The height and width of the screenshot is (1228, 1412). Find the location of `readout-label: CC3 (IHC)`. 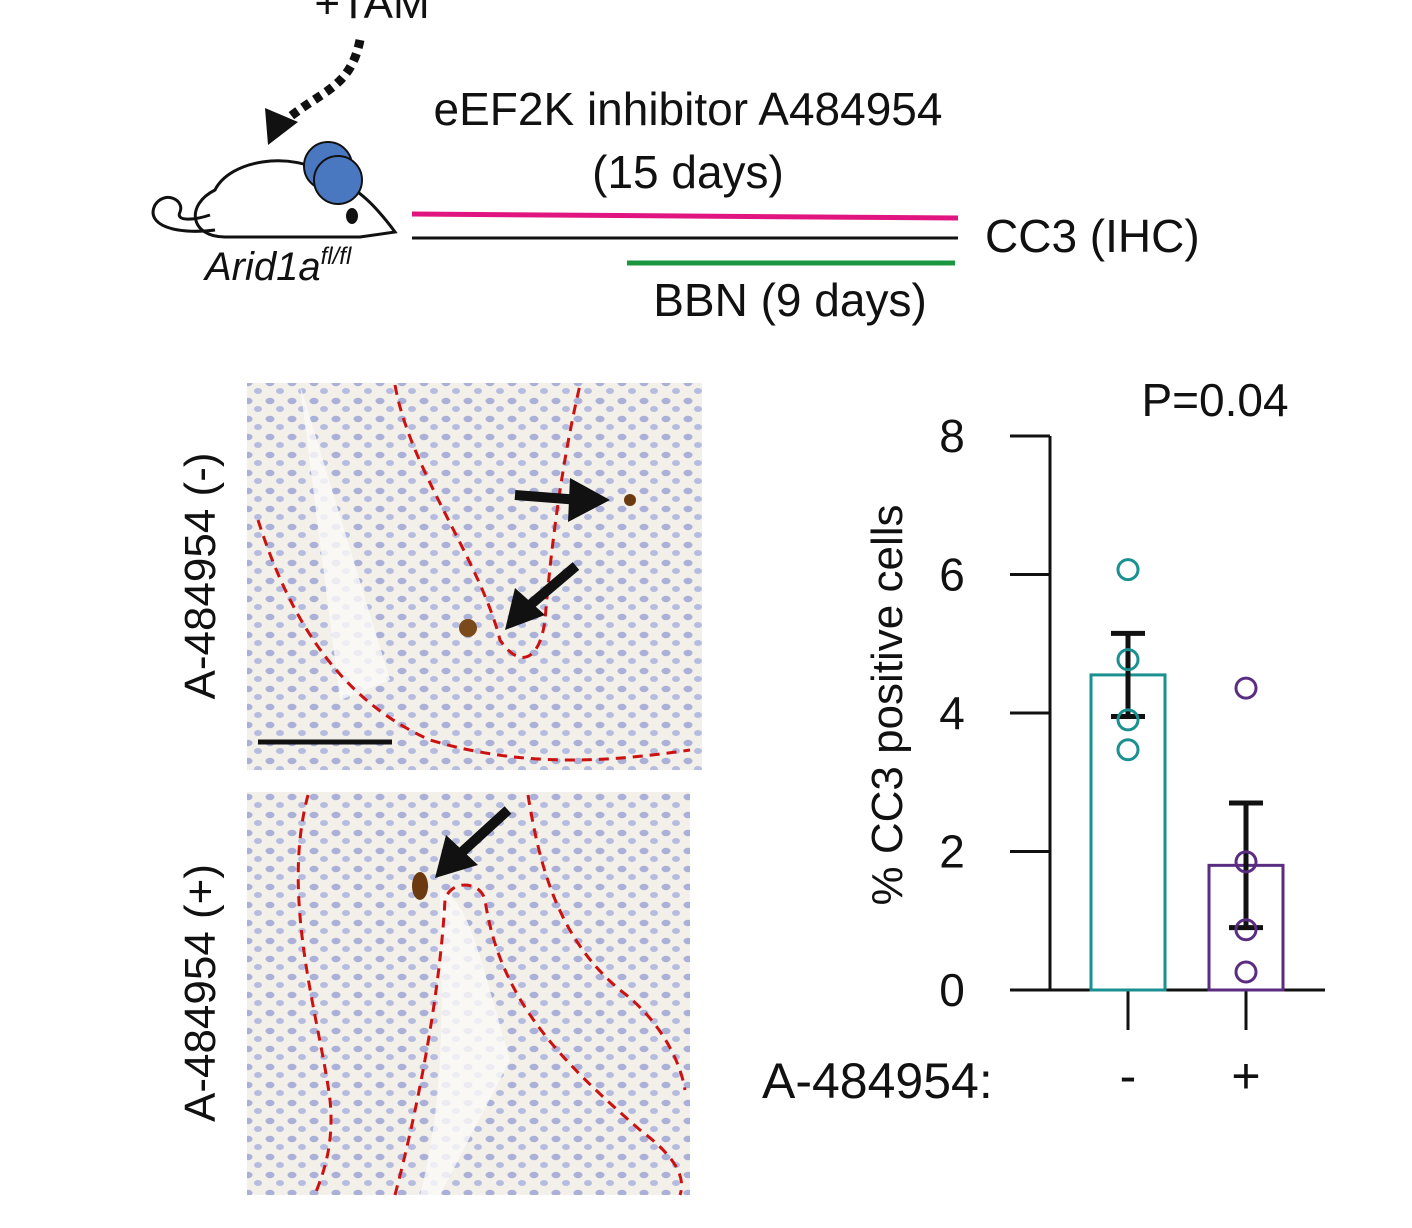

readout-label: CC3 (IHC) is located at coordinates (1092, 236).